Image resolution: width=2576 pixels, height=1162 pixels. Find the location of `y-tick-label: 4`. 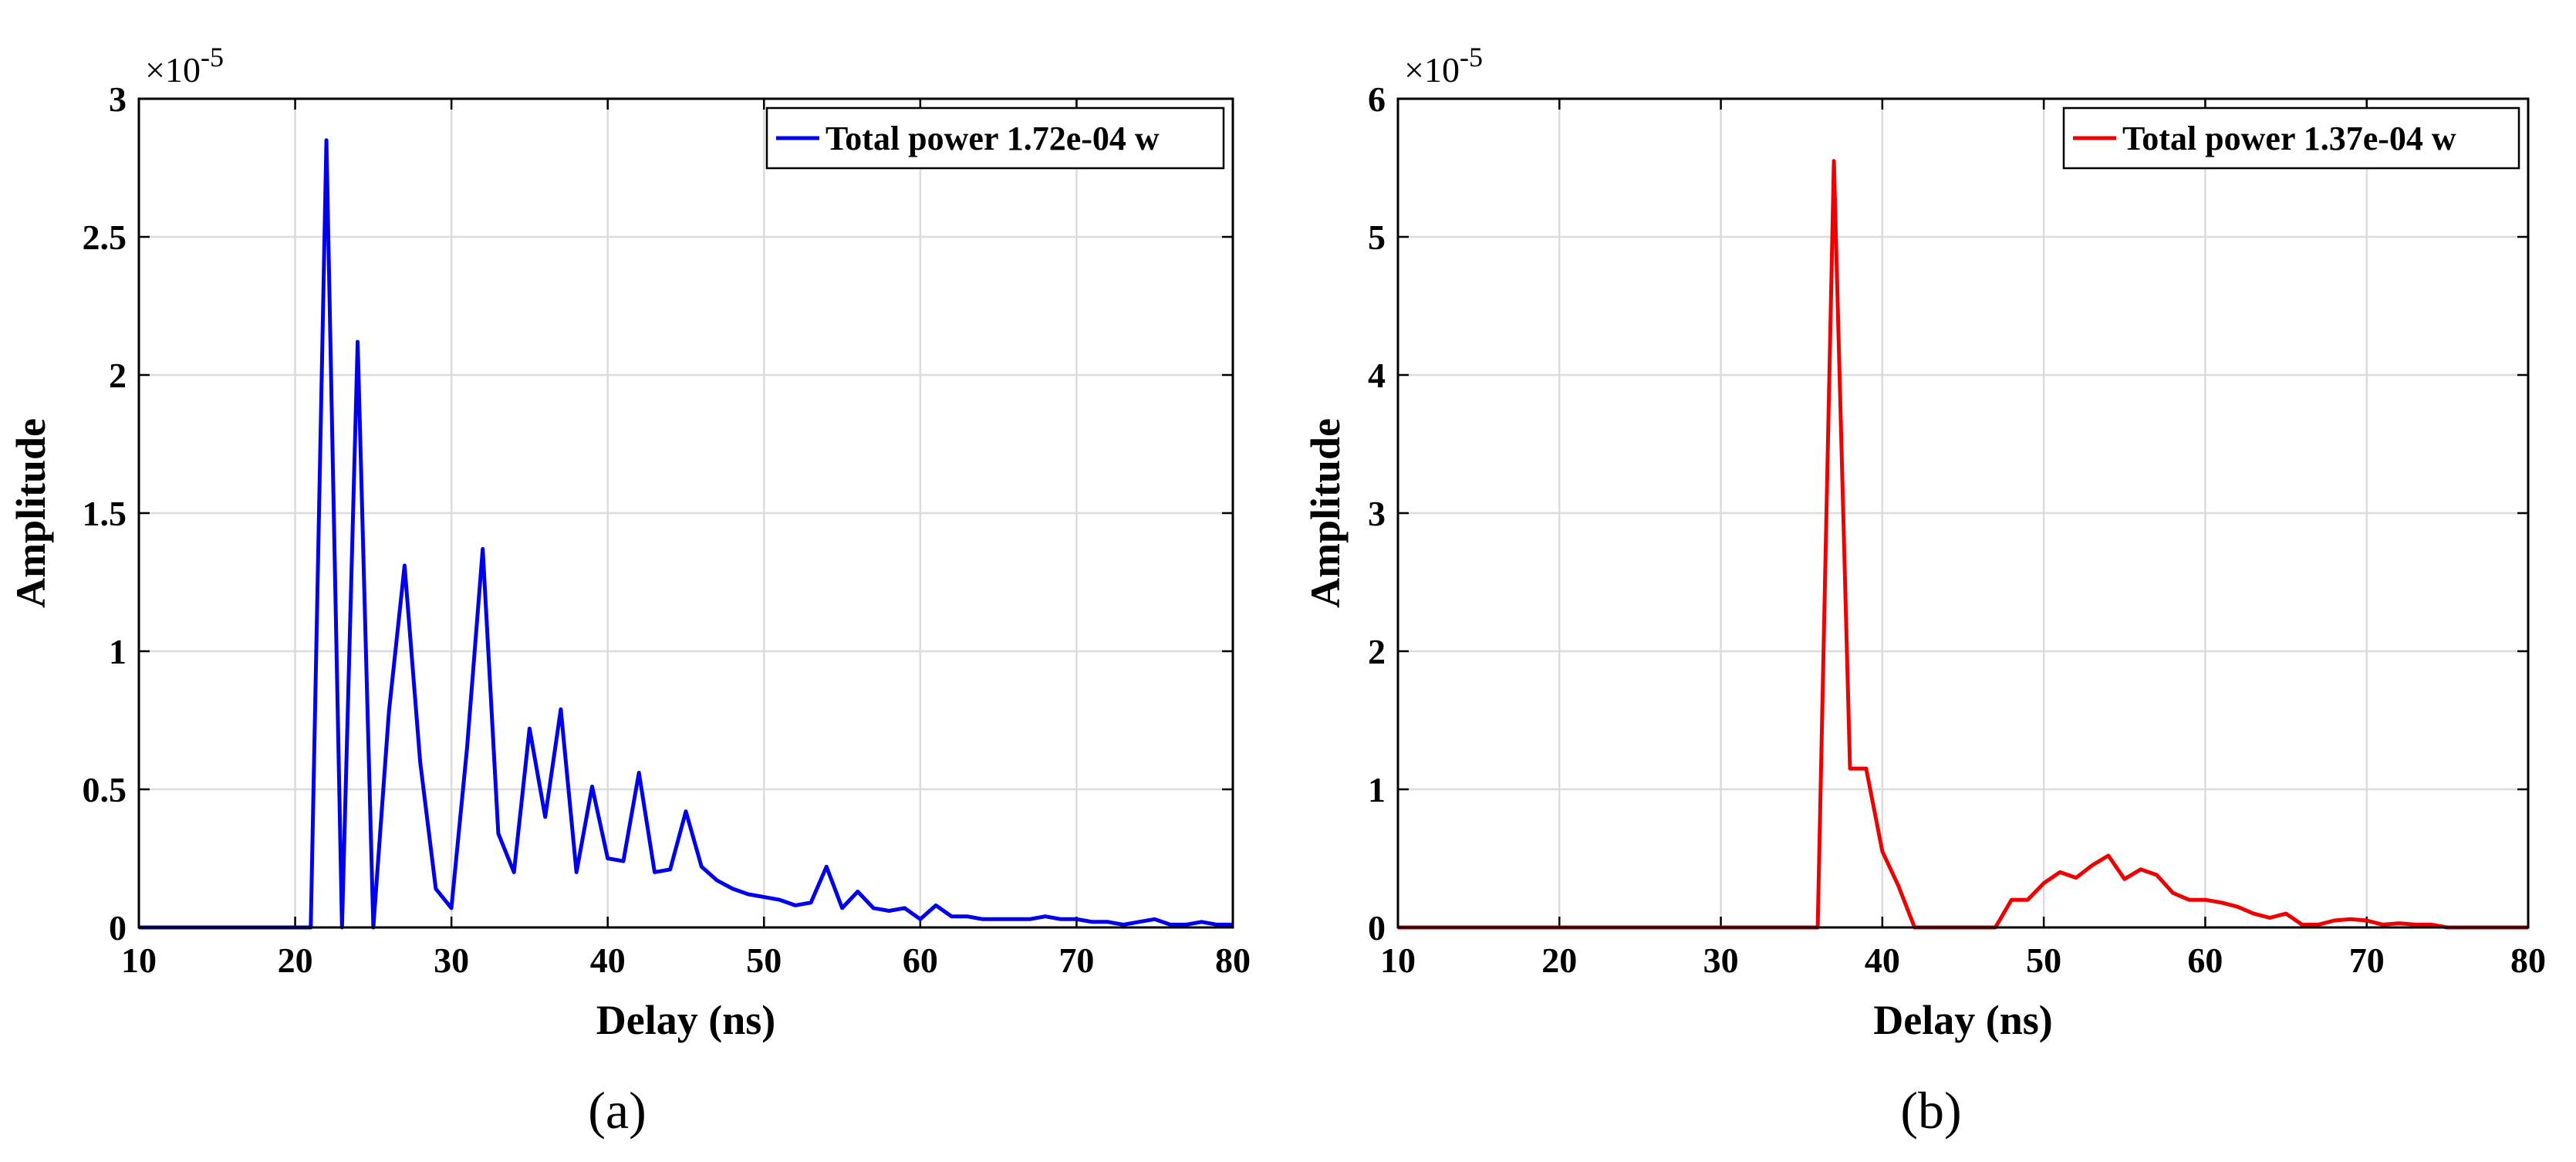

y-tick-label: 4 is located at coordinates (1377, 375).